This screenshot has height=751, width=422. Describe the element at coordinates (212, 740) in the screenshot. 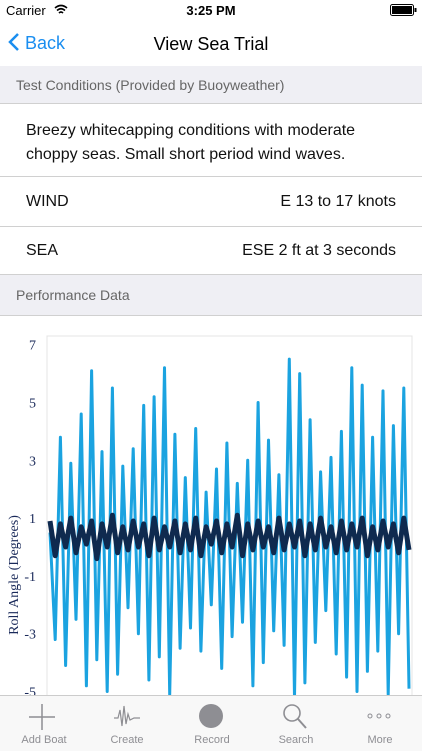

I see `tab: Record` at that location.